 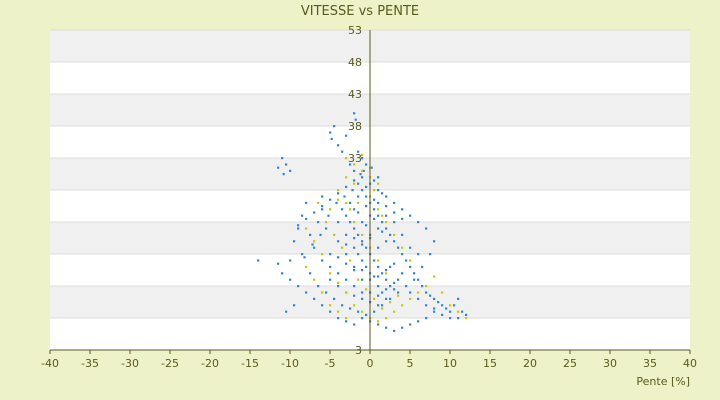 What do you see at coordinates (355, 126) in the screenshot?
I see `y-tick-label: 38` at bounding box center [355, 126].